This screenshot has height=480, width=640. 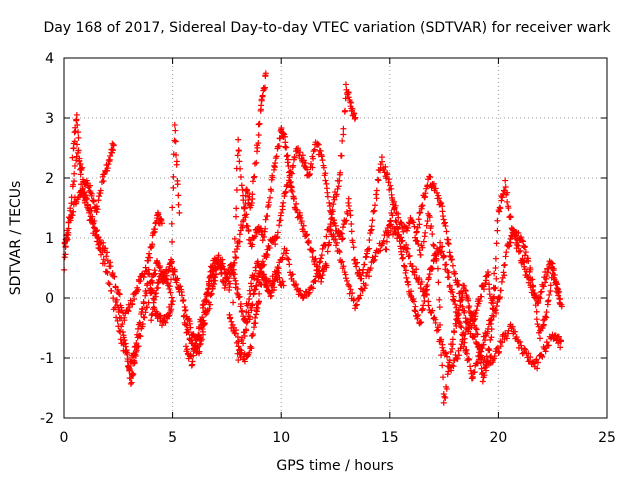 What do you see at coordinates (607, 438) in the screenshot?
I see `x-tick-label: 25` at bounding box center [607, 438].